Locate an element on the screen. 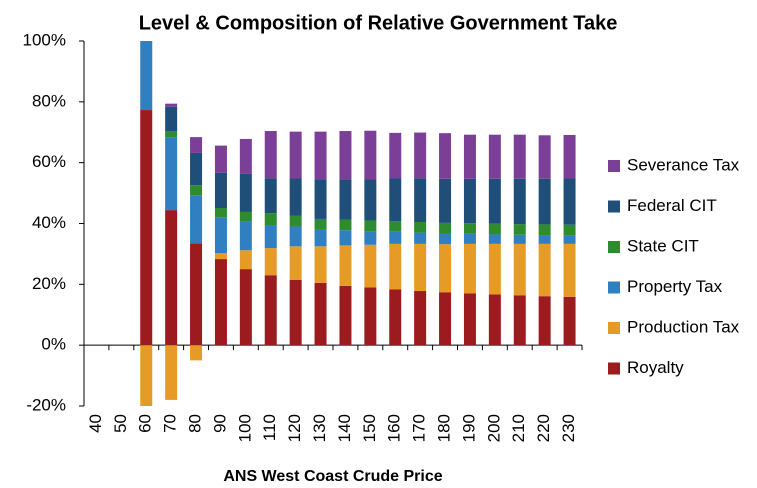  x-tick-label: 150 is located at coordinates (369, 428).